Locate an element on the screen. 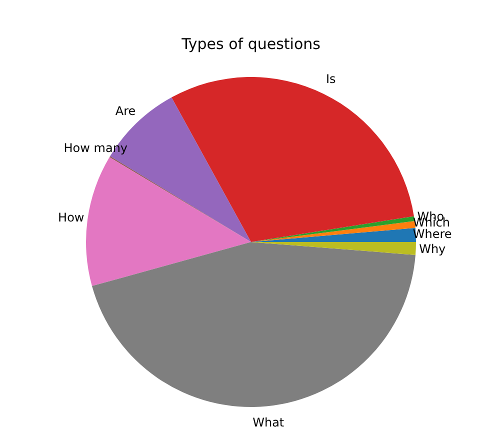 This screenshot has height=432, width=486. slice-label: How is located at coordinates (71, 217).